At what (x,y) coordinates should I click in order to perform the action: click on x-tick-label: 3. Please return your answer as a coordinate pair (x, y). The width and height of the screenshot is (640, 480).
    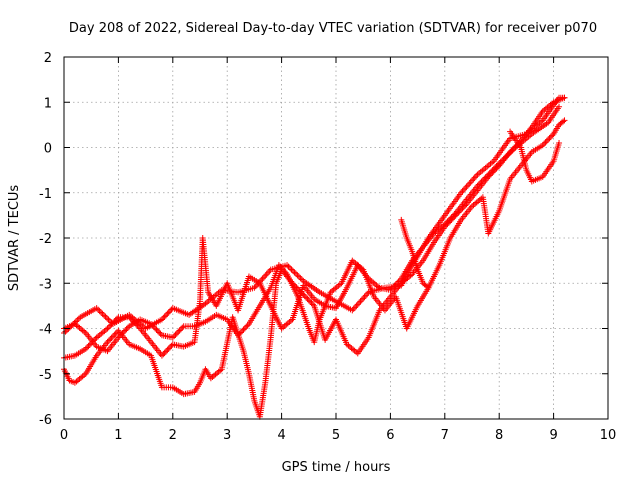
    Looking at the image, I should click on (227, 435).